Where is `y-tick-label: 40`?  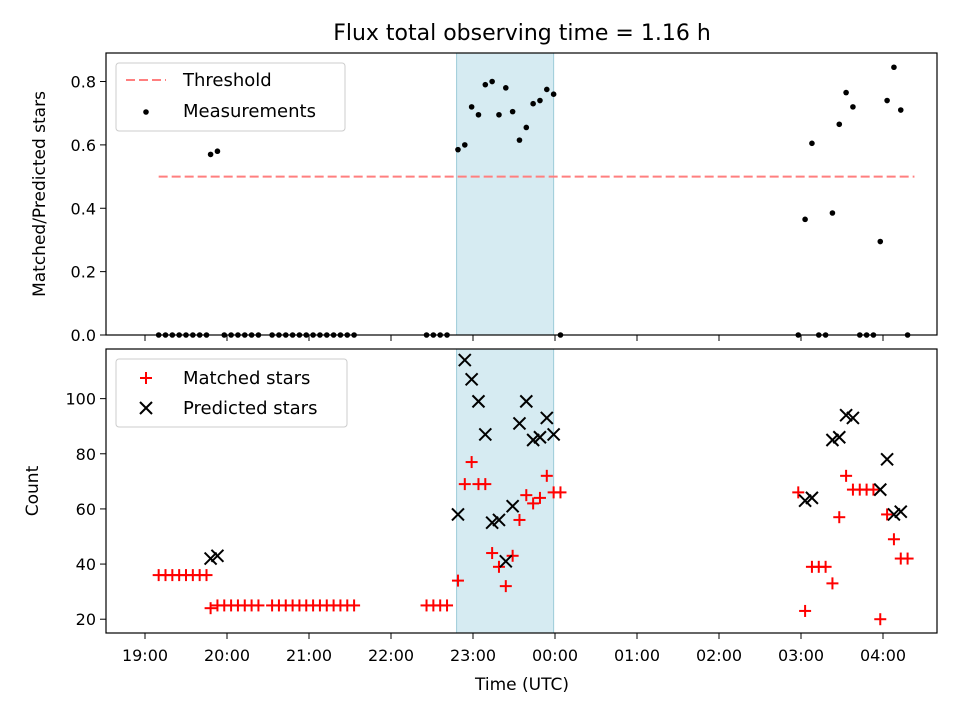
y-tick-label: 40 is located at coordinates (86, 564).